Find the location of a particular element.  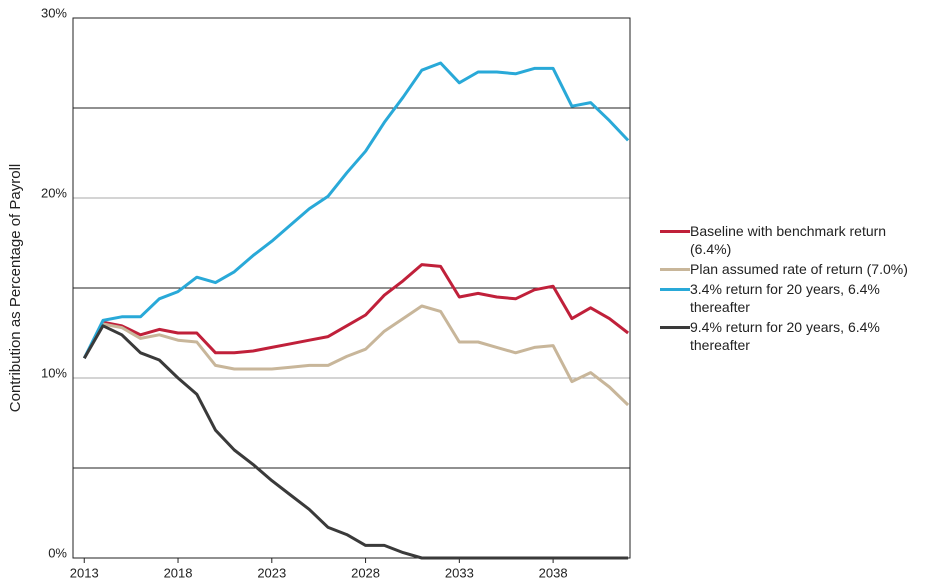

x-tick-label: 2038 is located at coordinates (553, 572).